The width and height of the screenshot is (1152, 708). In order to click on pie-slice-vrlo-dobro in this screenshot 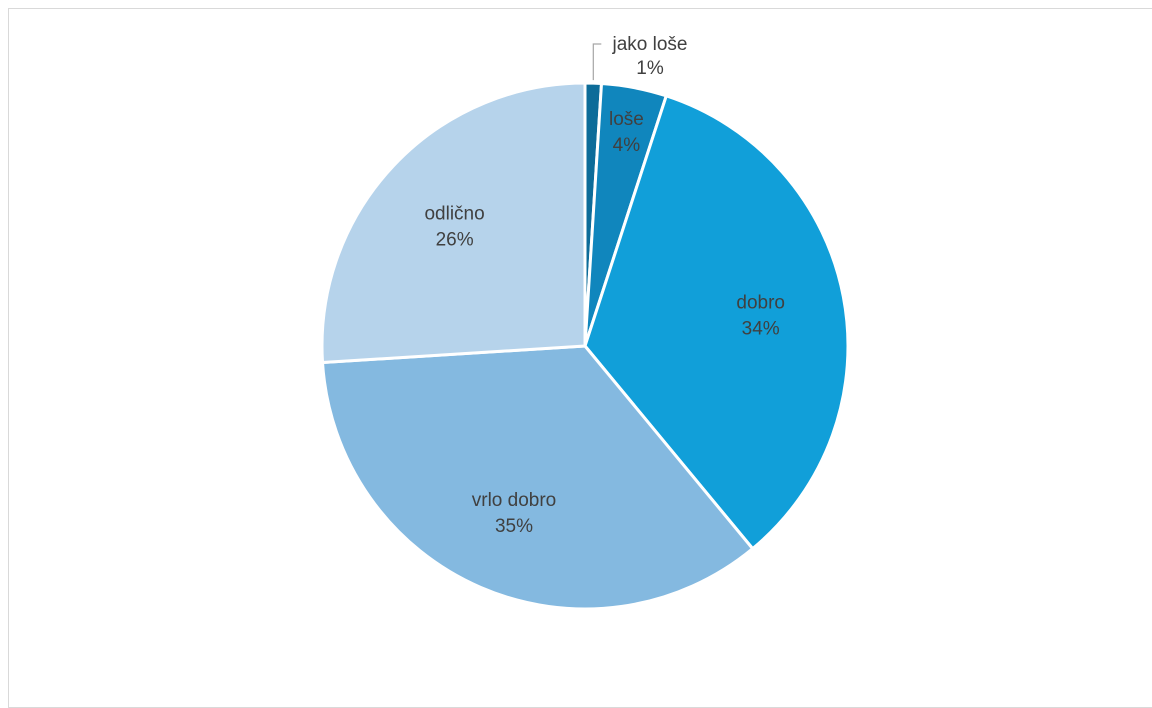, I will do `click(538, 477)`.